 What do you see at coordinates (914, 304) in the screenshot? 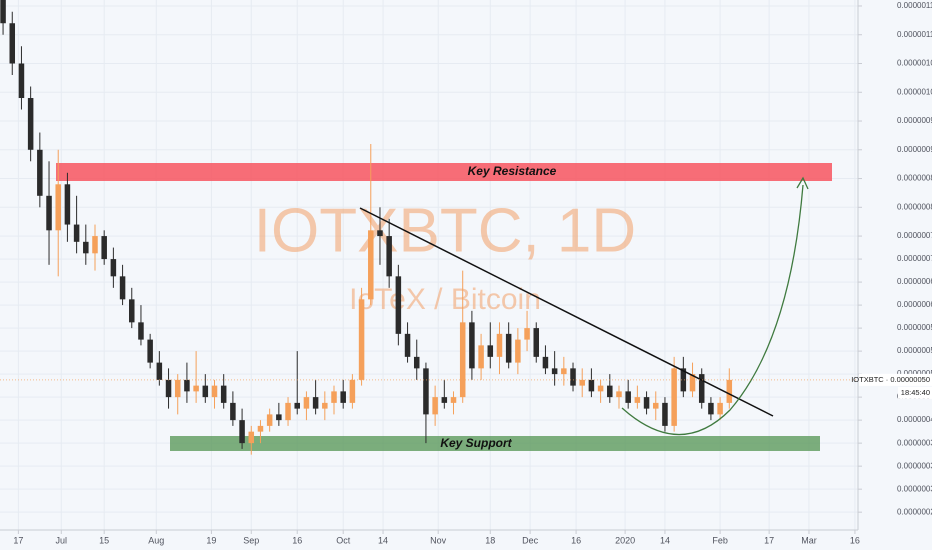
I see `y-tick-label: 0.00000063` at bounding box center [914, 304].